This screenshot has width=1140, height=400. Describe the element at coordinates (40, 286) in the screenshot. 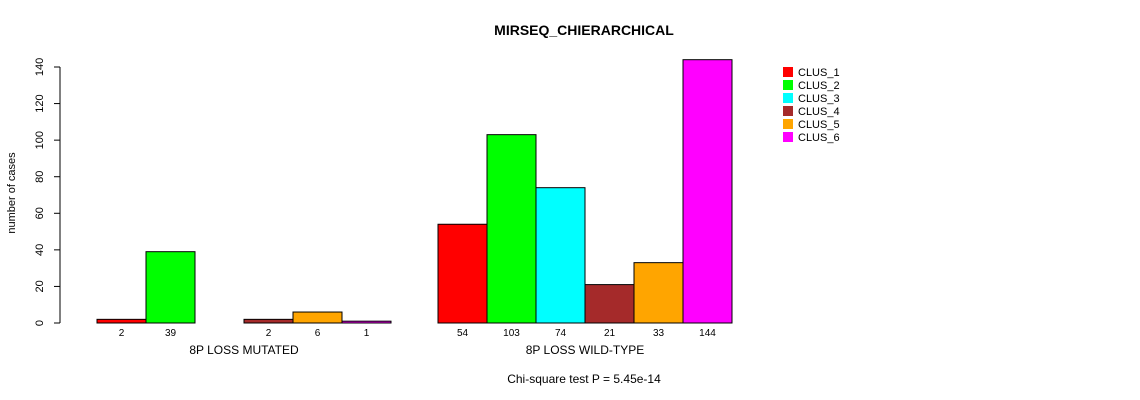

I see `y-tick-label: 20` at that location.